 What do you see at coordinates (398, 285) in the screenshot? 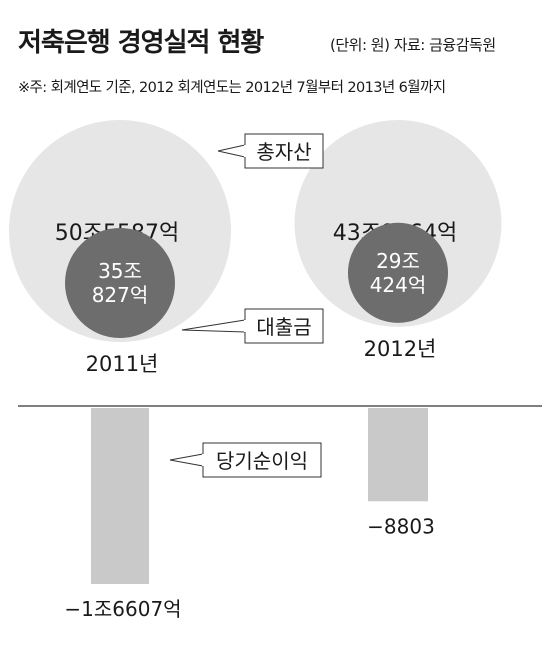
I see `loan-value-line2-2: 424억` at bounding box center [398, 285].